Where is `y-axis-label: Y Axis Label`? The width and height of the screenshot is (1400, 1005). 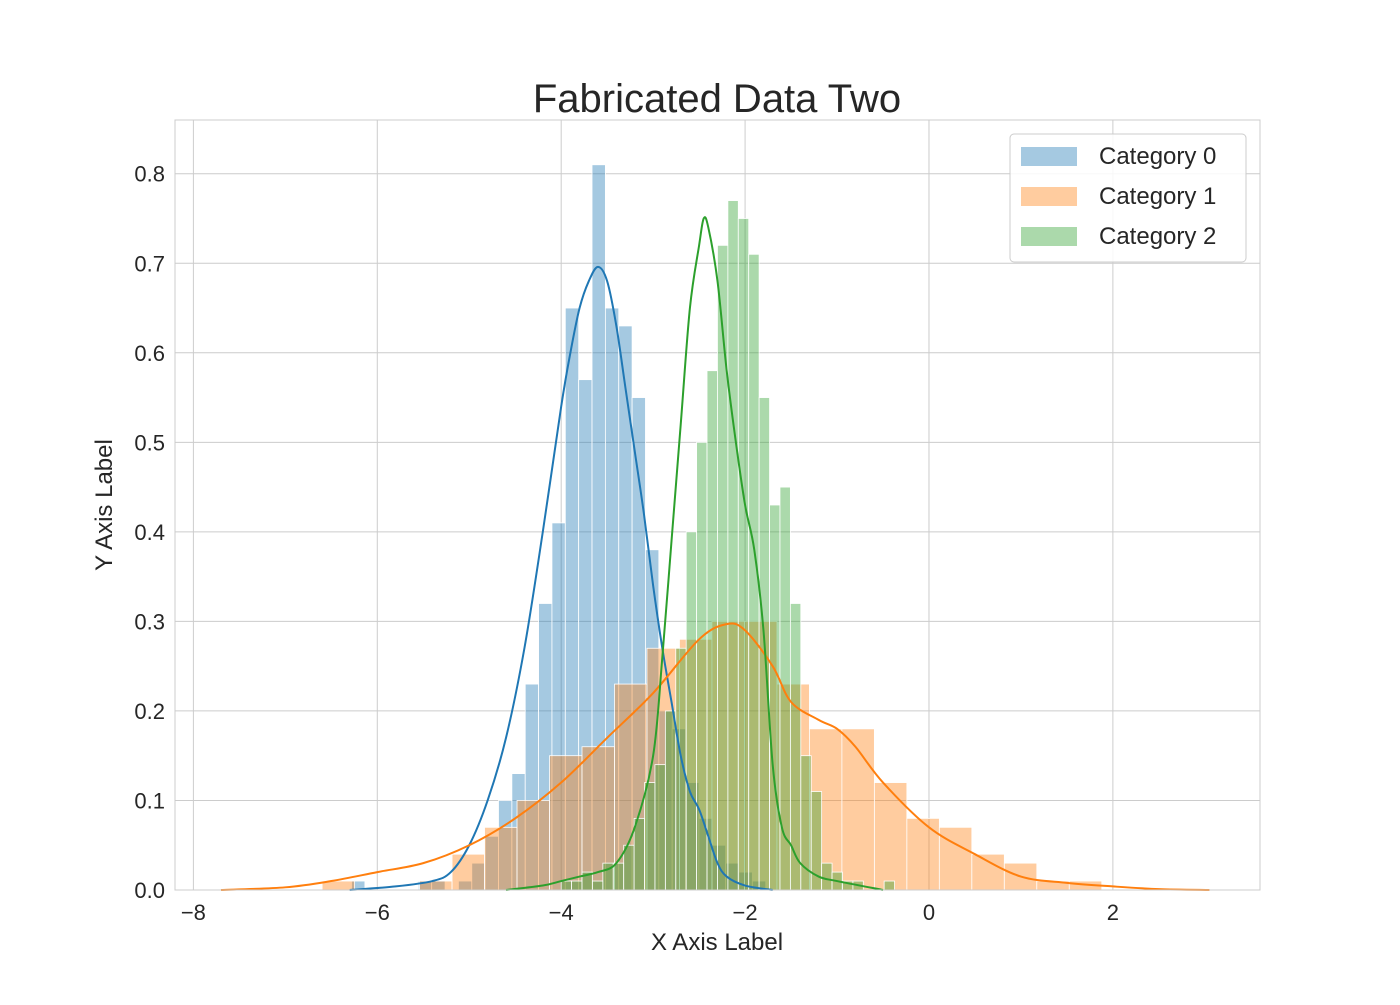
y-axis-label: Y Axis Label is located at coordinates (104, 505).